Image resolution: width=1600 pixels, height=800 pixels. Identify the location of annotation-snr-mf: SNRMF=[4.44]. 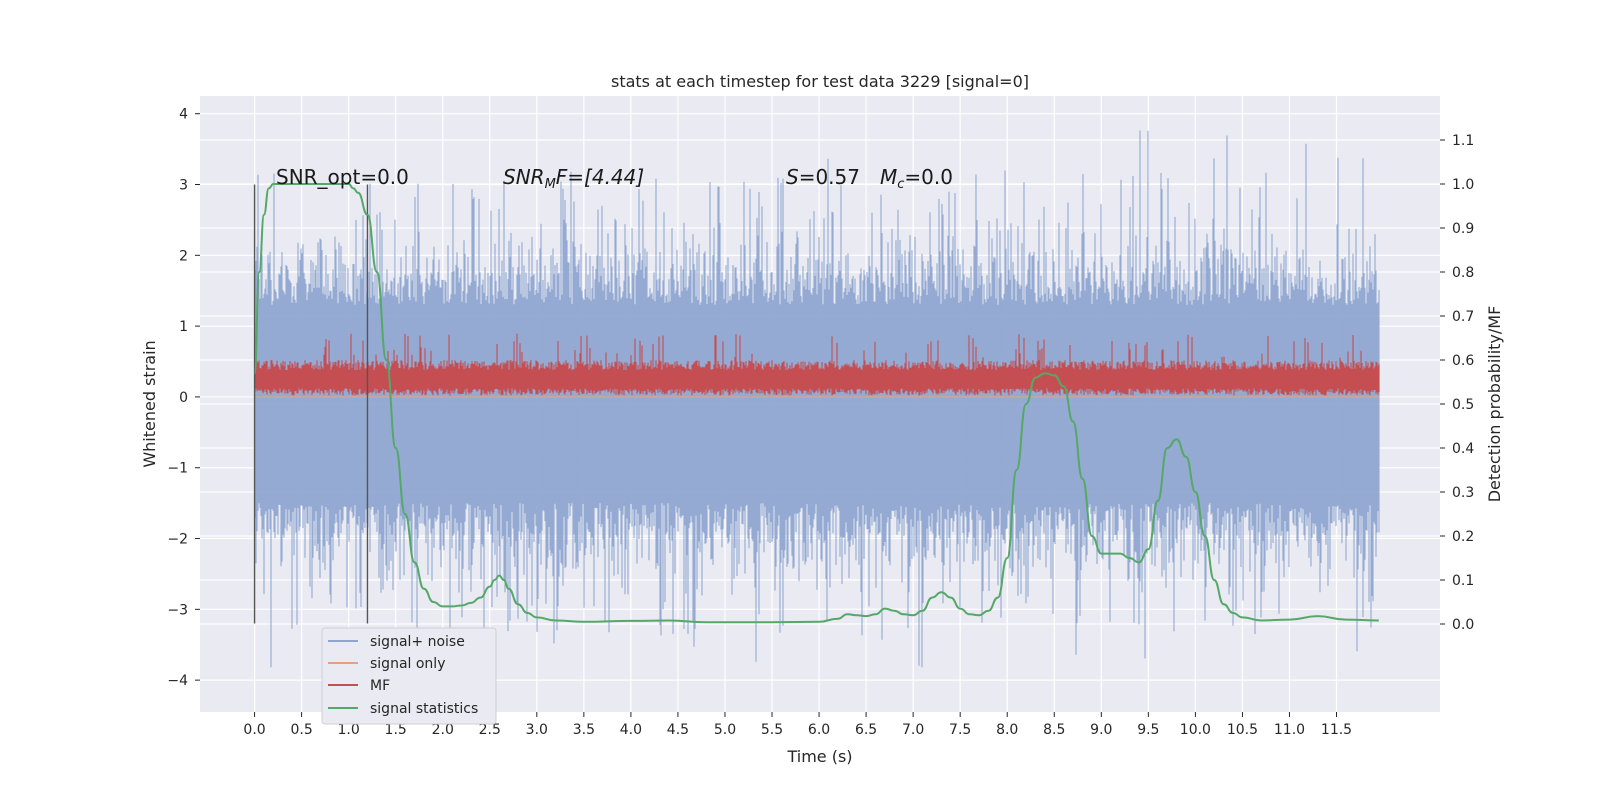
(573, 178).